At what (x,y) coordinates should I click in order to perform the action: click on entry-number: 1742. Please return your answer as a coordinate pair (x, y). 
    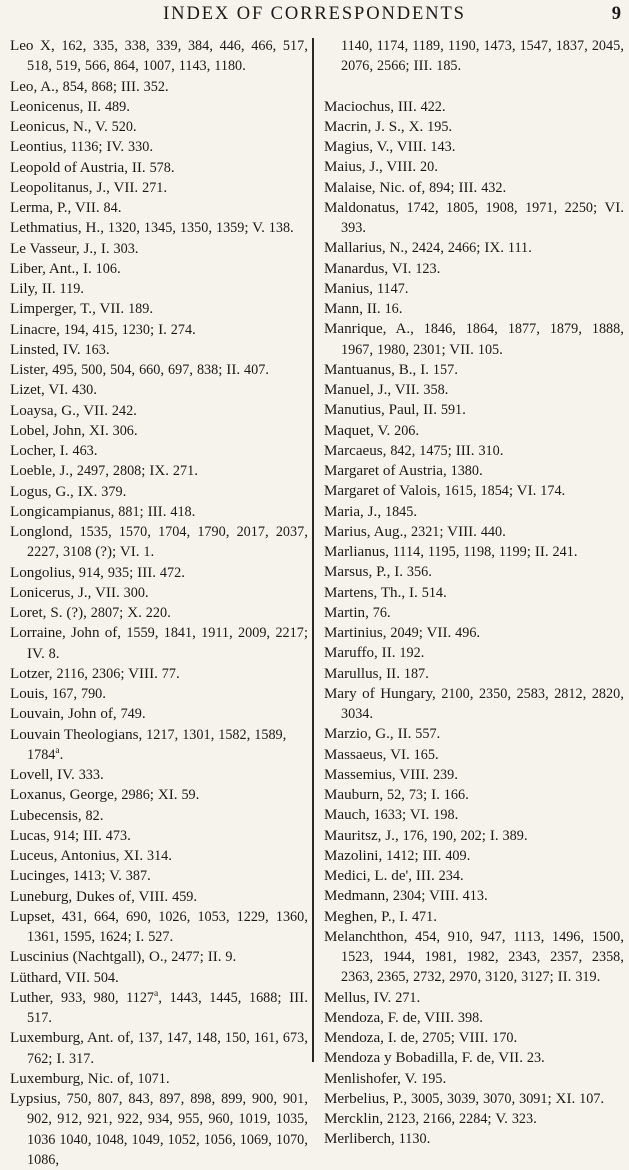
    Looking at the image, I should click on (420, 207).